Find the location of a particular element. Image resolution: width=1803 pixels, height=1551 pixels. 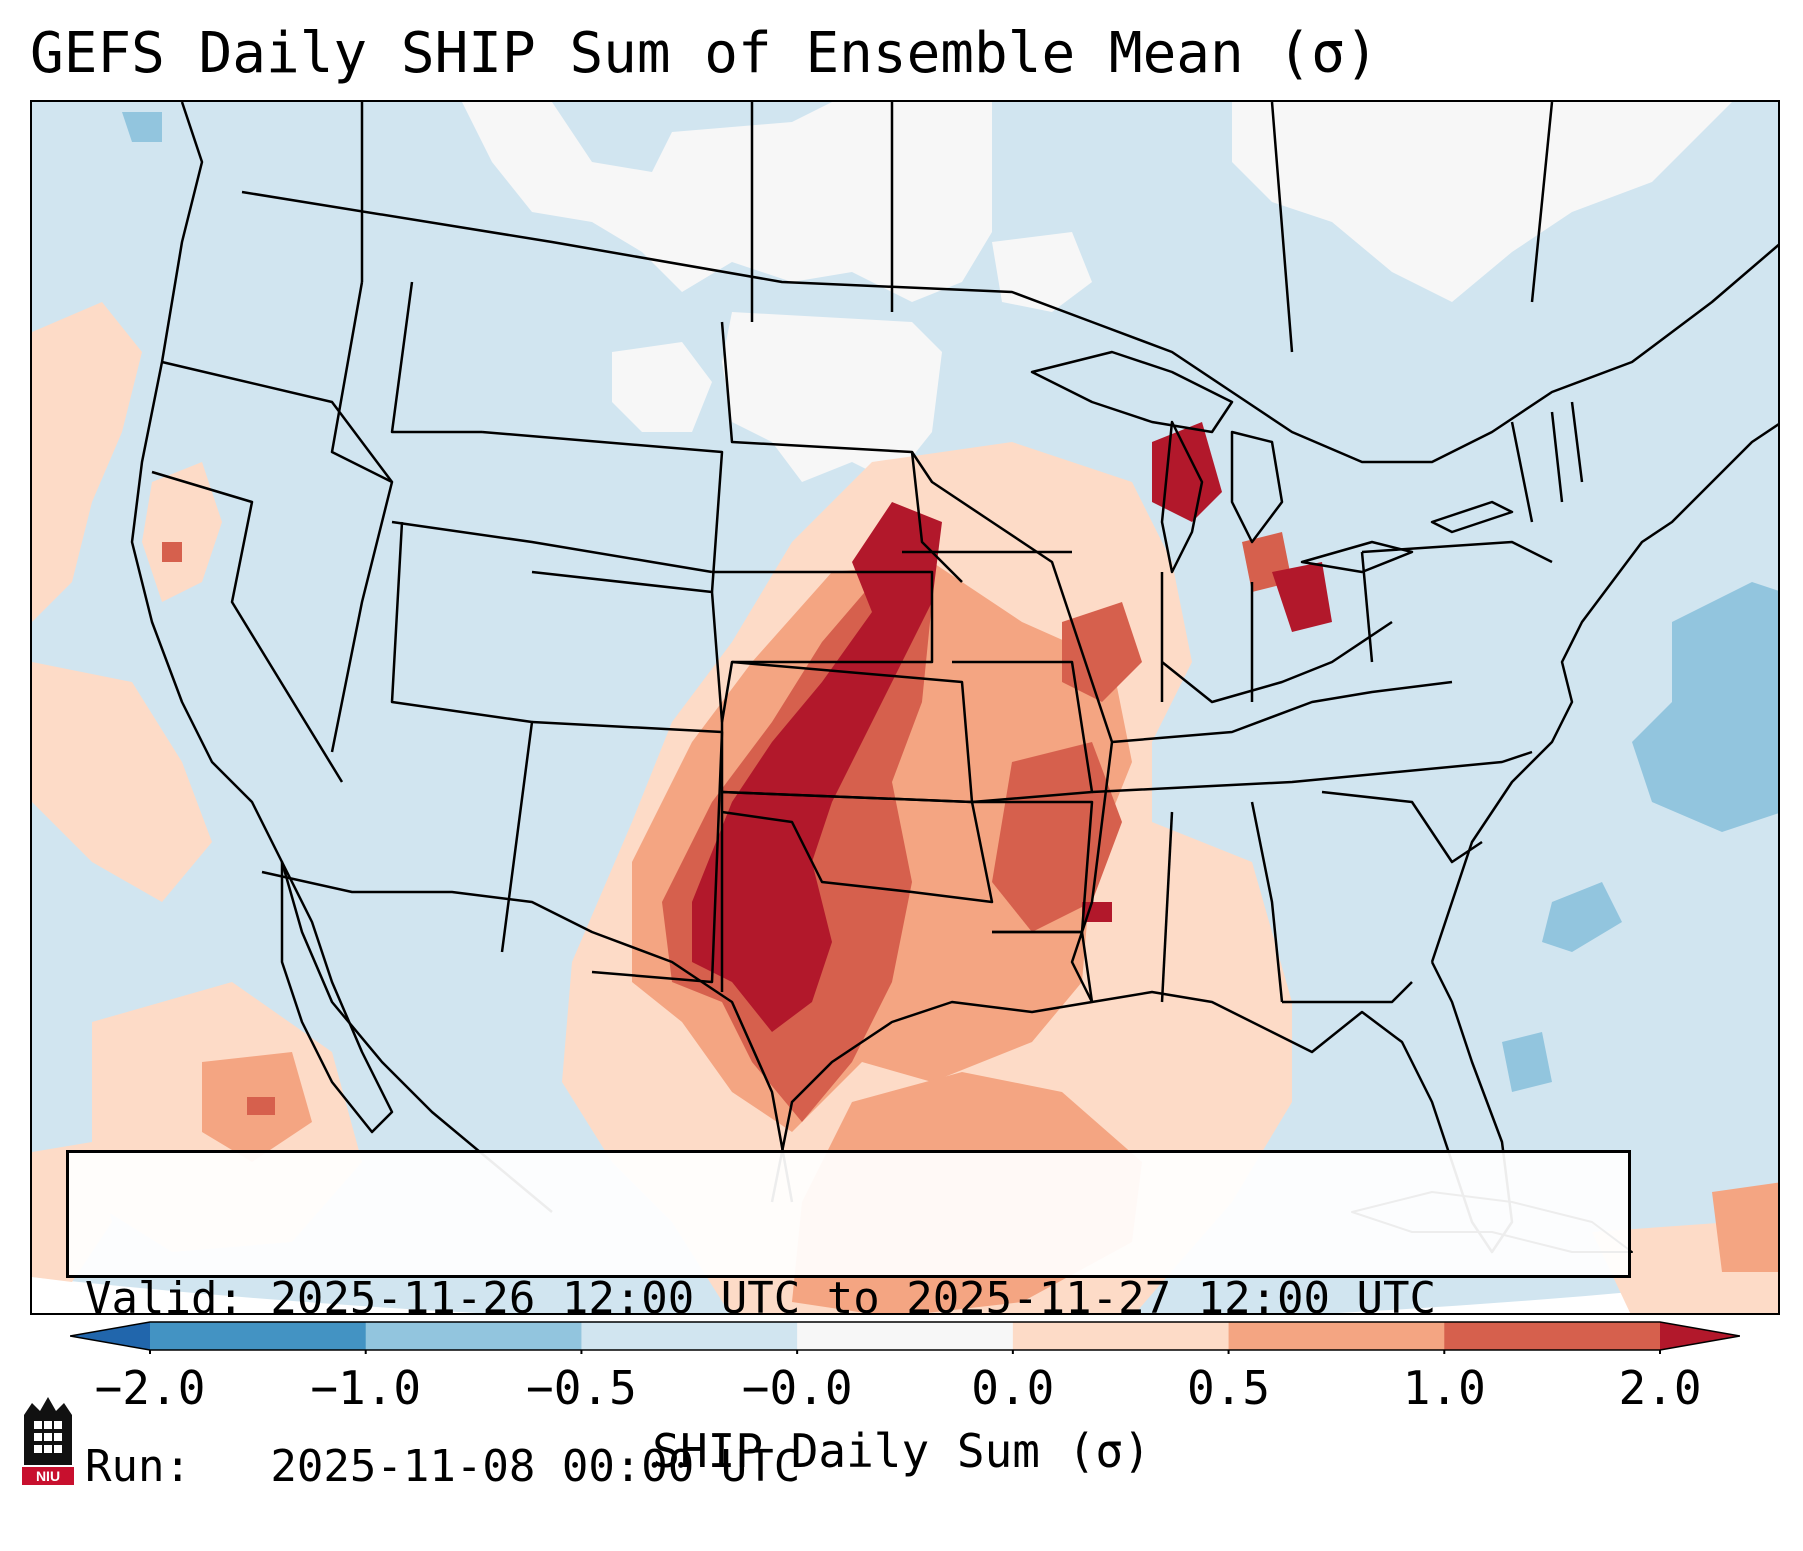

chart-title: GEFS Daily SHIP Sum of Ensemble Mean (σ) is located at coordinates (704, 53).